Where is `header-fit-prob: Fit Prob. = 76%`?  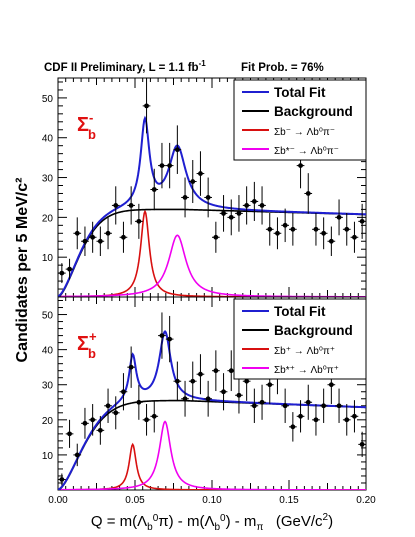
header-fit-prob: Fit Prob. = 76% is located at coordinates (282, 68).